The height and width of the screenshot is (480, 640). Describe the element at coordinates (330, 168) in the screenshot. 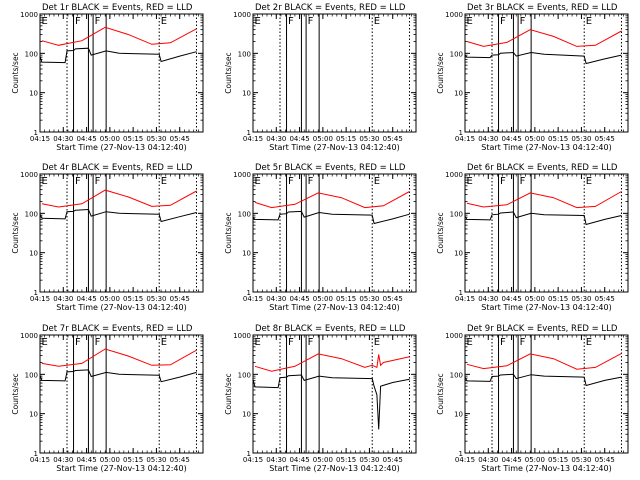

I see `panel-title: Det 5r BLACK = Events, RED = LLD` at that location.